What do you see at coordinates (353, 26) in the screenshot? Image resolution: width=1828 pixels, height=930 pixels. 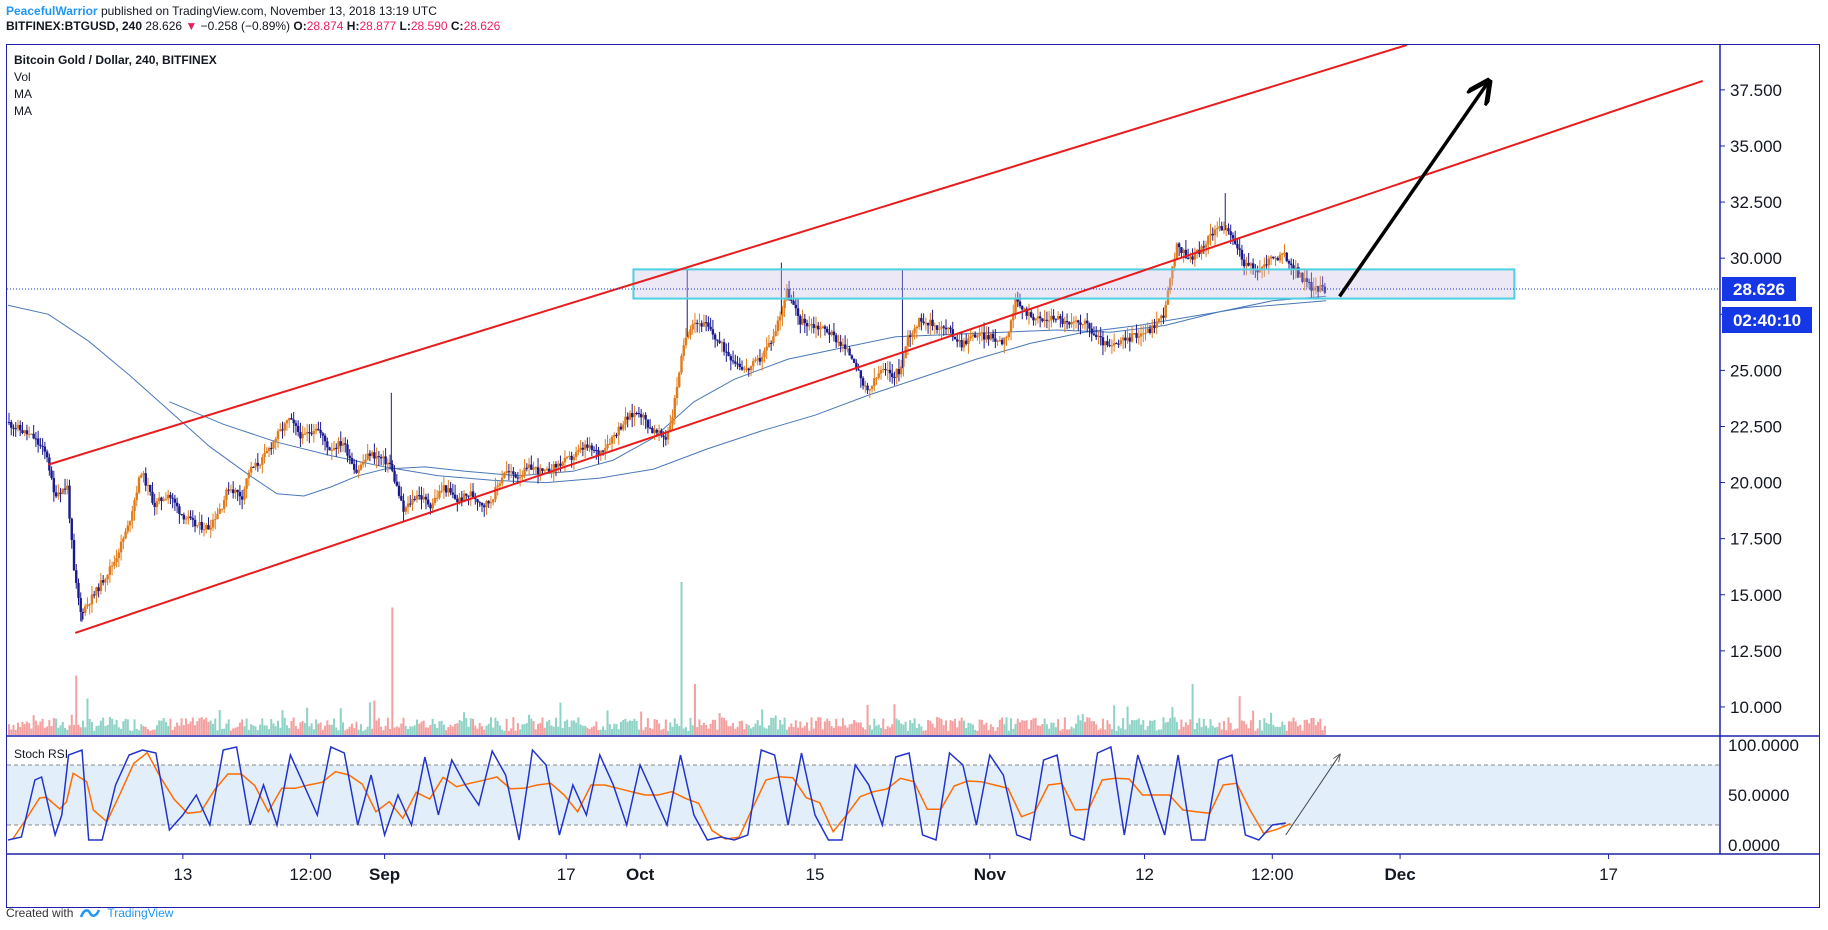 I see `high-label: H:` at bounding box center [353, 26].